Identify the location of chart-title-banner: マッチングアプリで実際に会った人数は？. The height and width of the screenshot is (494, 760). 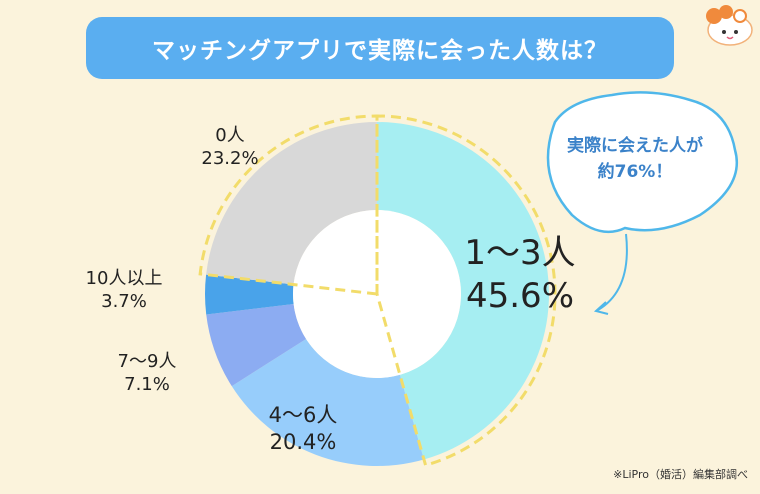
(380, 48).